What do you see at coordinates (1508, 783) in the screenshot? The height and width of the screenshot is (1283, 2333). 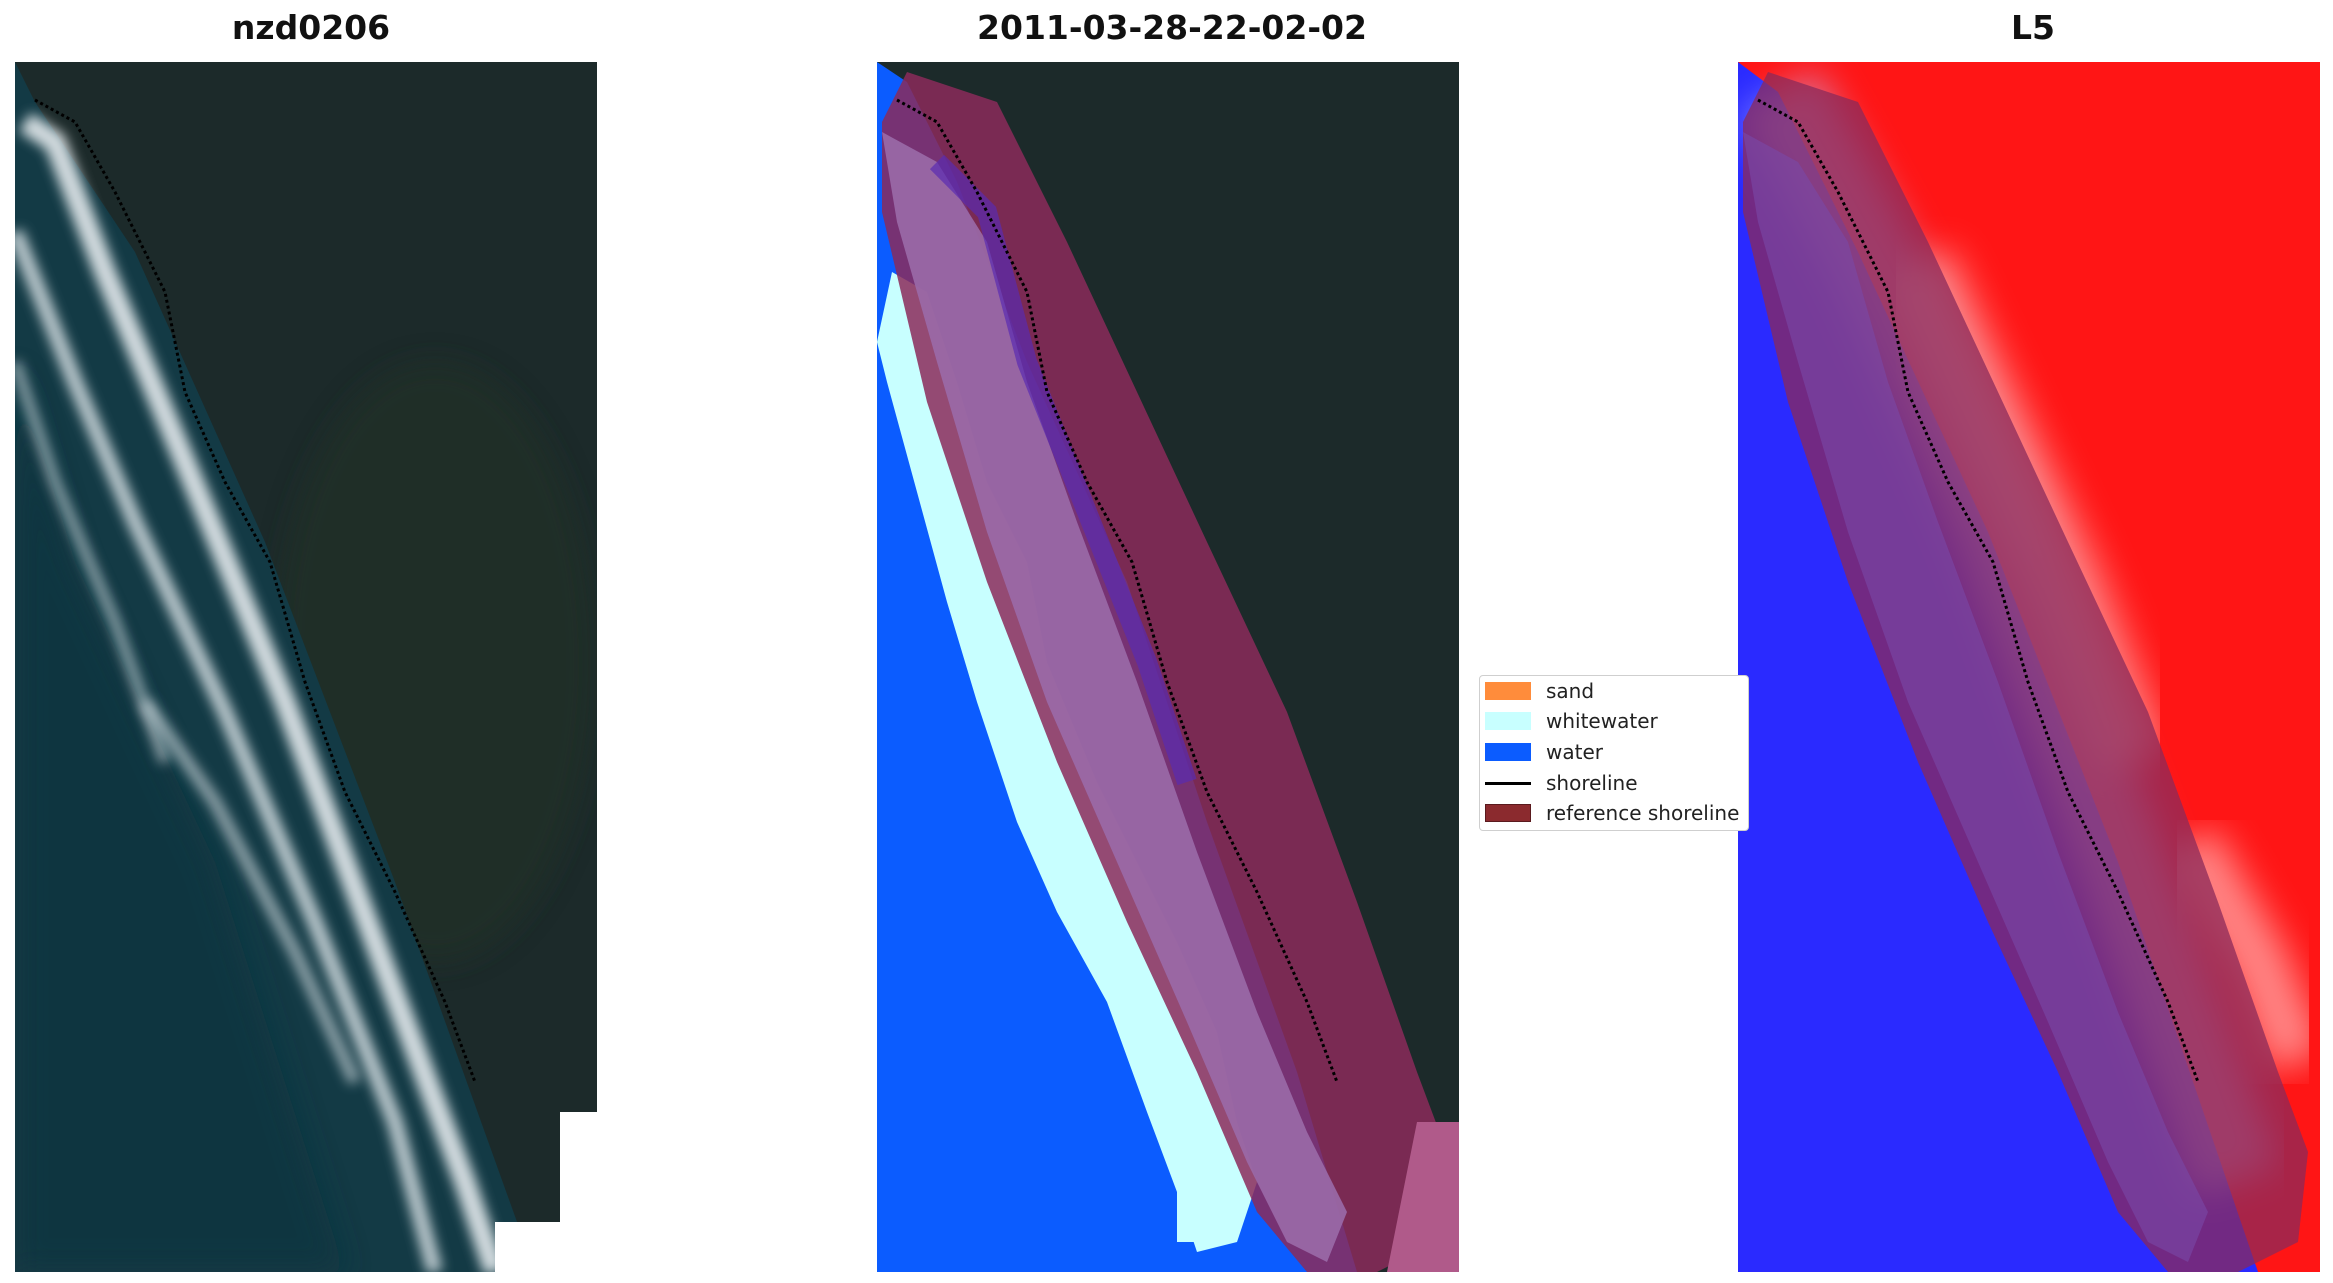 I see `shoreline-line-swatch` at bounding box center [1508, 783].